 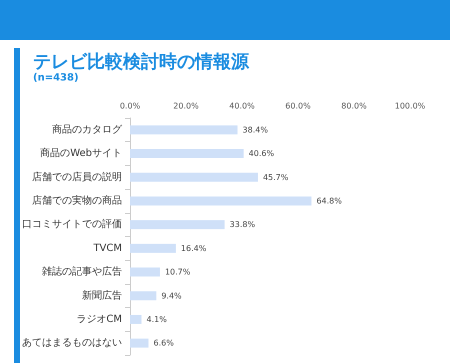 I want to click on y-tick-label: ラジオCM, so click(x=99, y=319).